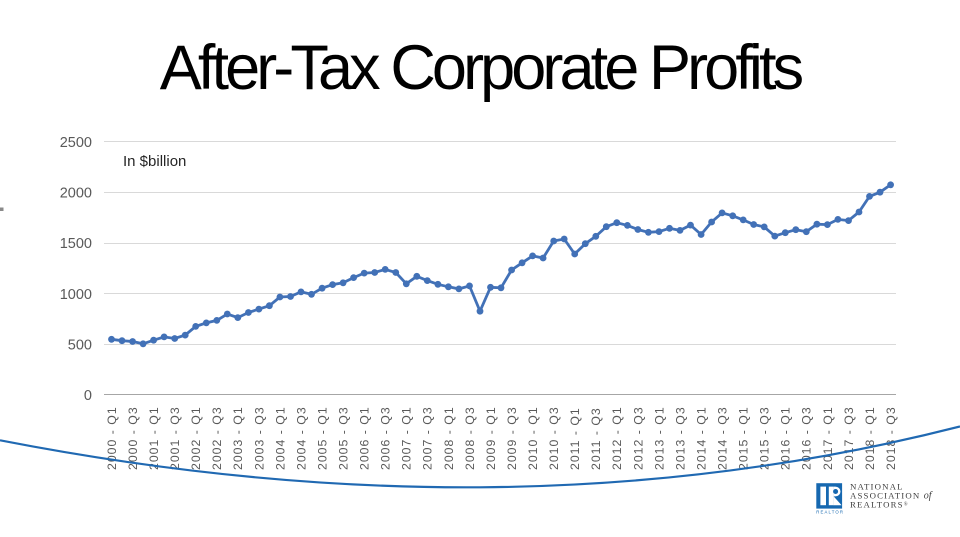  I want to click on svg-text: 2009 - Q1, so click(491, 438).